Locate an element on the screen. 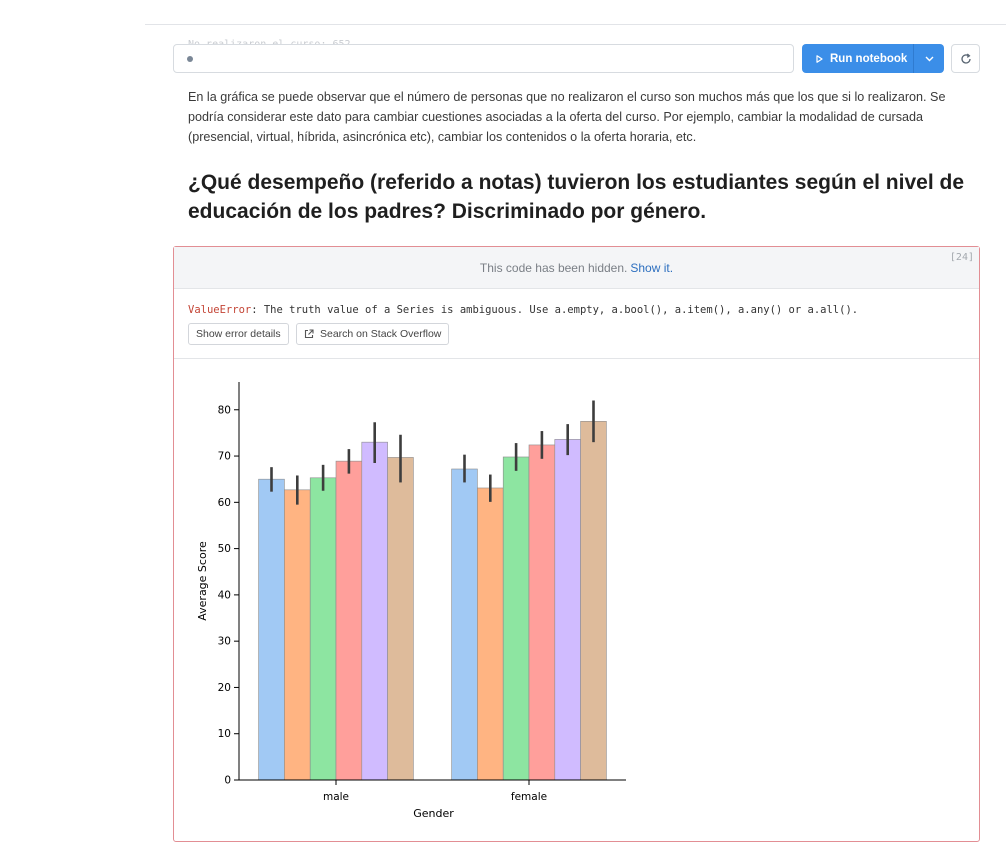 The height and width of the screenshot is (858, 1006). cell-status-bar is located at coordinates (483, 58).